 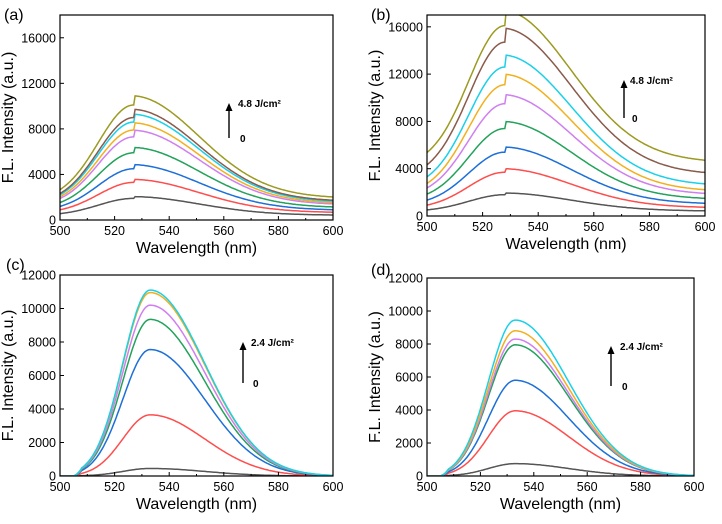 What do you see at coordinates (381, 270) in the screenshot?
I see `panel-label: (d)` at bounding box center [381, 270].